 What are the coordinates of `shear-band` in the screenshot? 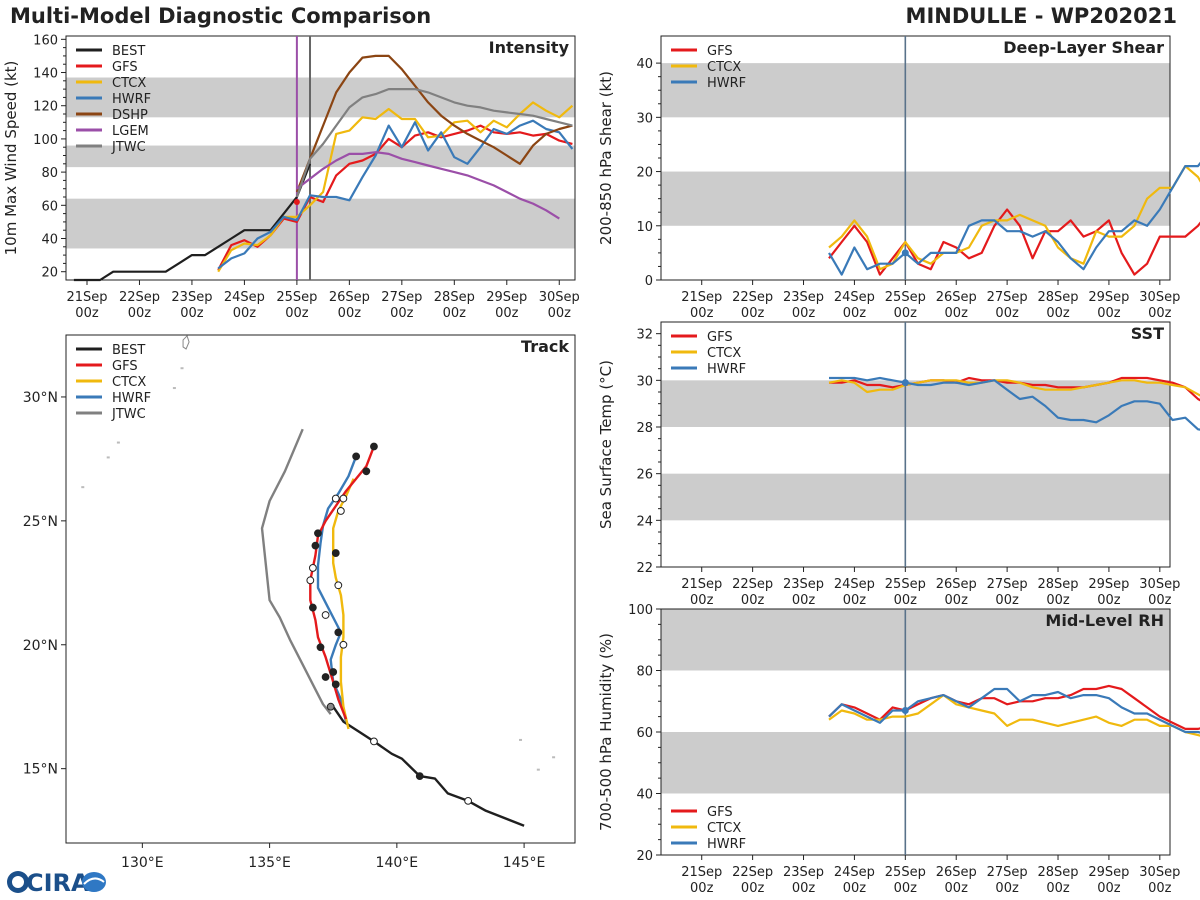 It's located at (915, 198).